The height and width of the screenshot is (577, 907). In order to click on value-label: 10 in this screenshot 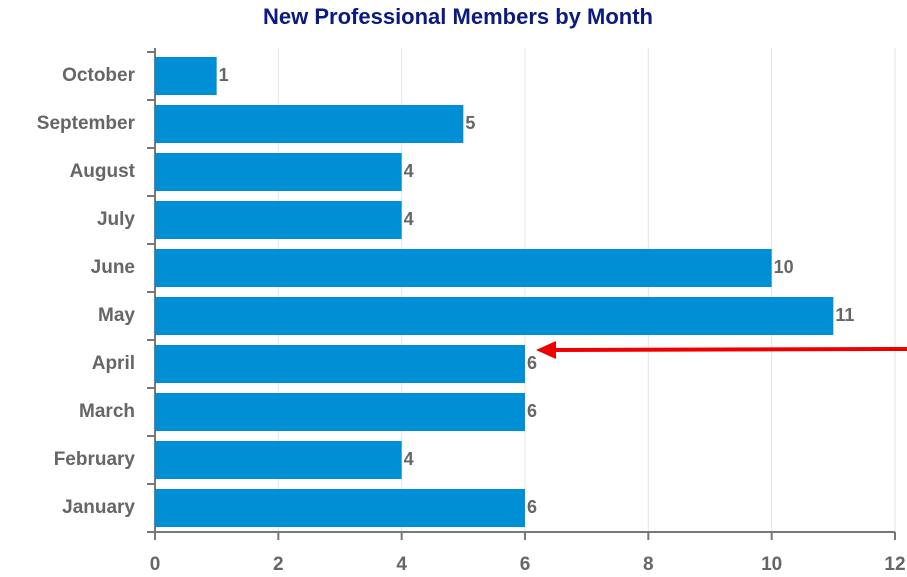, I will do `click(784, 267)`.